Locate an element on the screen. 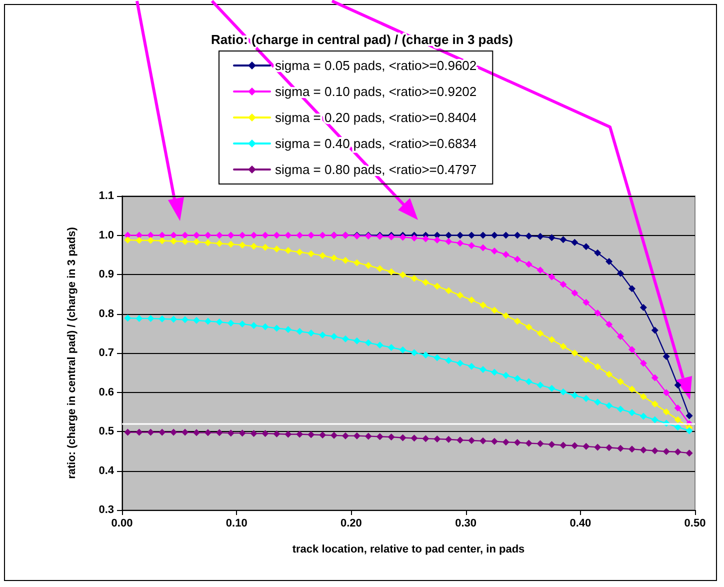 This screenshot has height=587, width=724. x-tick-label: 0.10 is located at coordinates (237, 524).